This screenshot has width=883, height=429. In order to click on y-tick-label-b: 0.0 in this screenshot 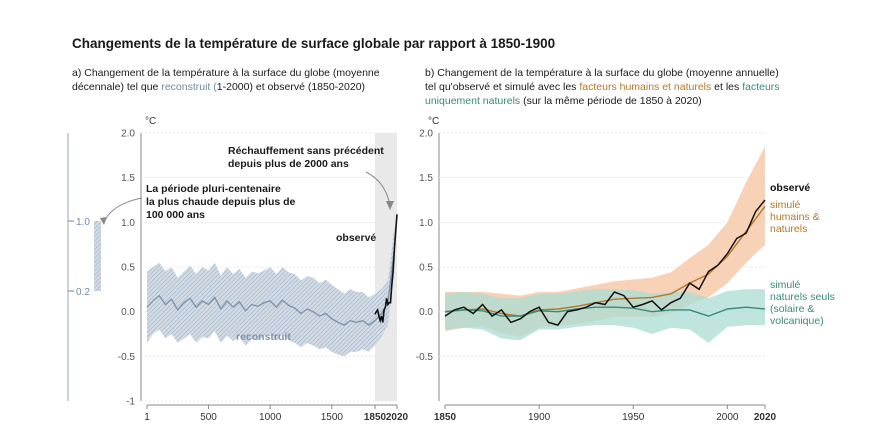, I will do `click(426, 312)`.